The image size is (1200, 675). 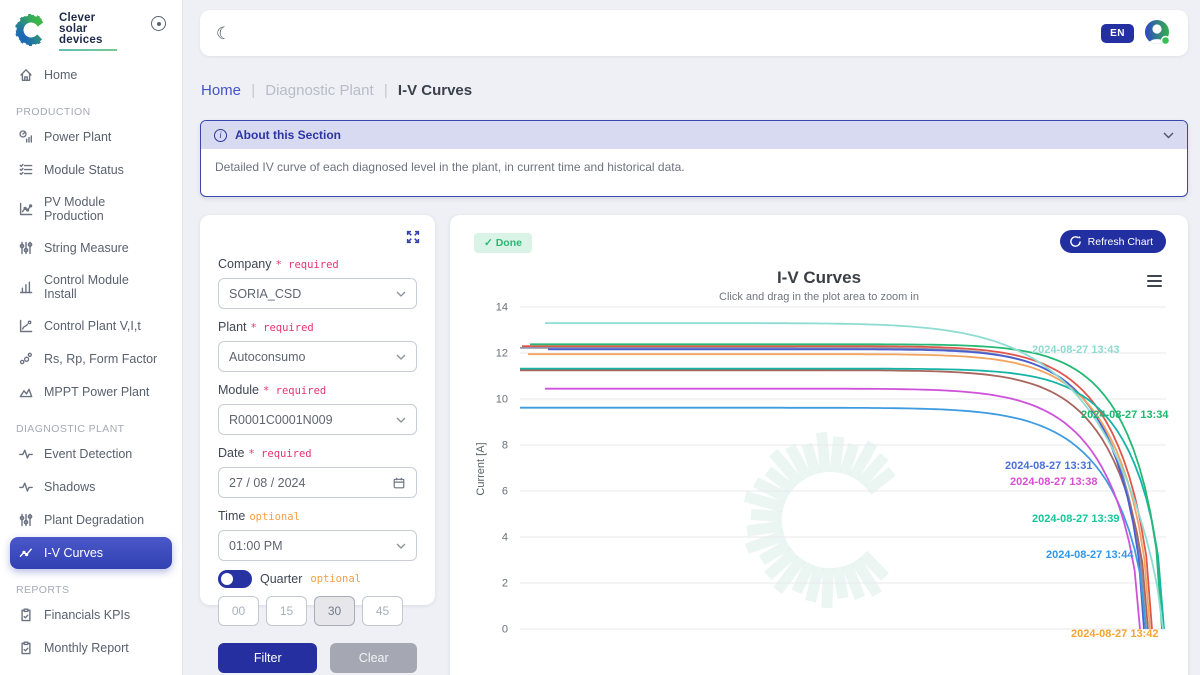 I want to click on series-label: 2024-08-27 13:42, so click(x=1114, y=634).